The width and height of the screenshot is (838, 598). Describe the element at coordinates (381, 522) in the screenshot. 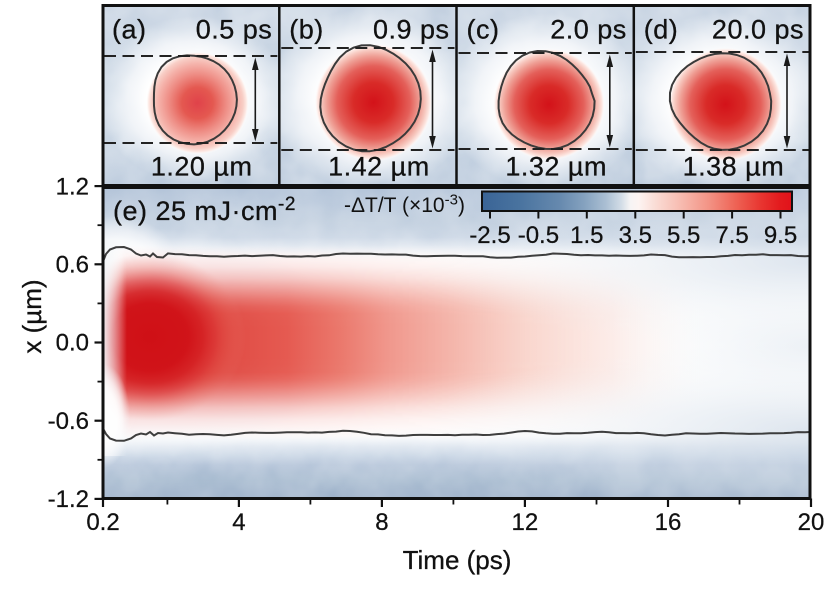

I see `svg-text: 8` at that location.